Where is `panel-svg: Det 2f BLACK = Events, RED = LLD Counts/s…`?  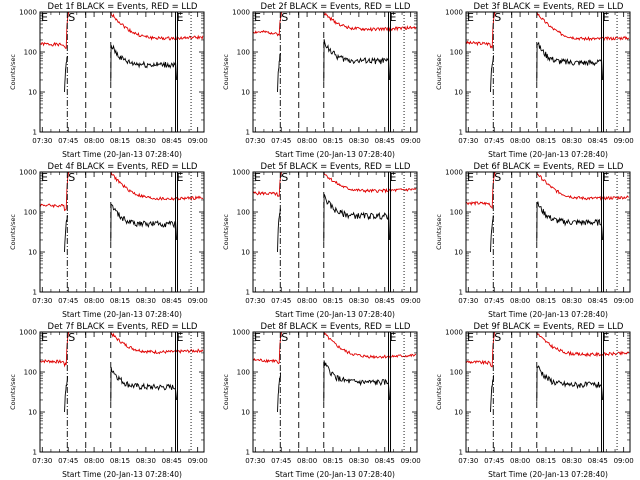
panel-svg: Det 2f BLACK = Events, RED = LLD Counts/s… is located at coordinates (321, 80).